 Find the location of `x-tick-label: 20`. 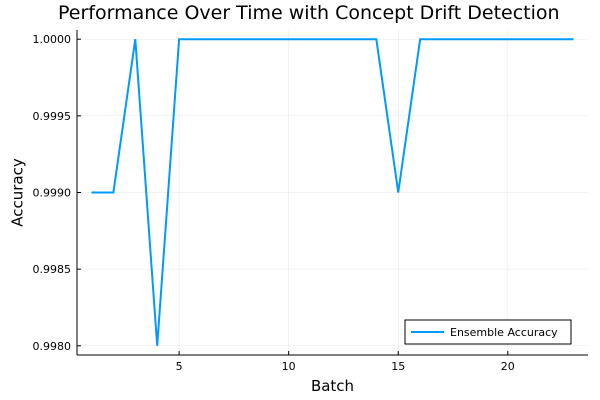

x-tick-label: 20 is located at coordinates (508, 366).